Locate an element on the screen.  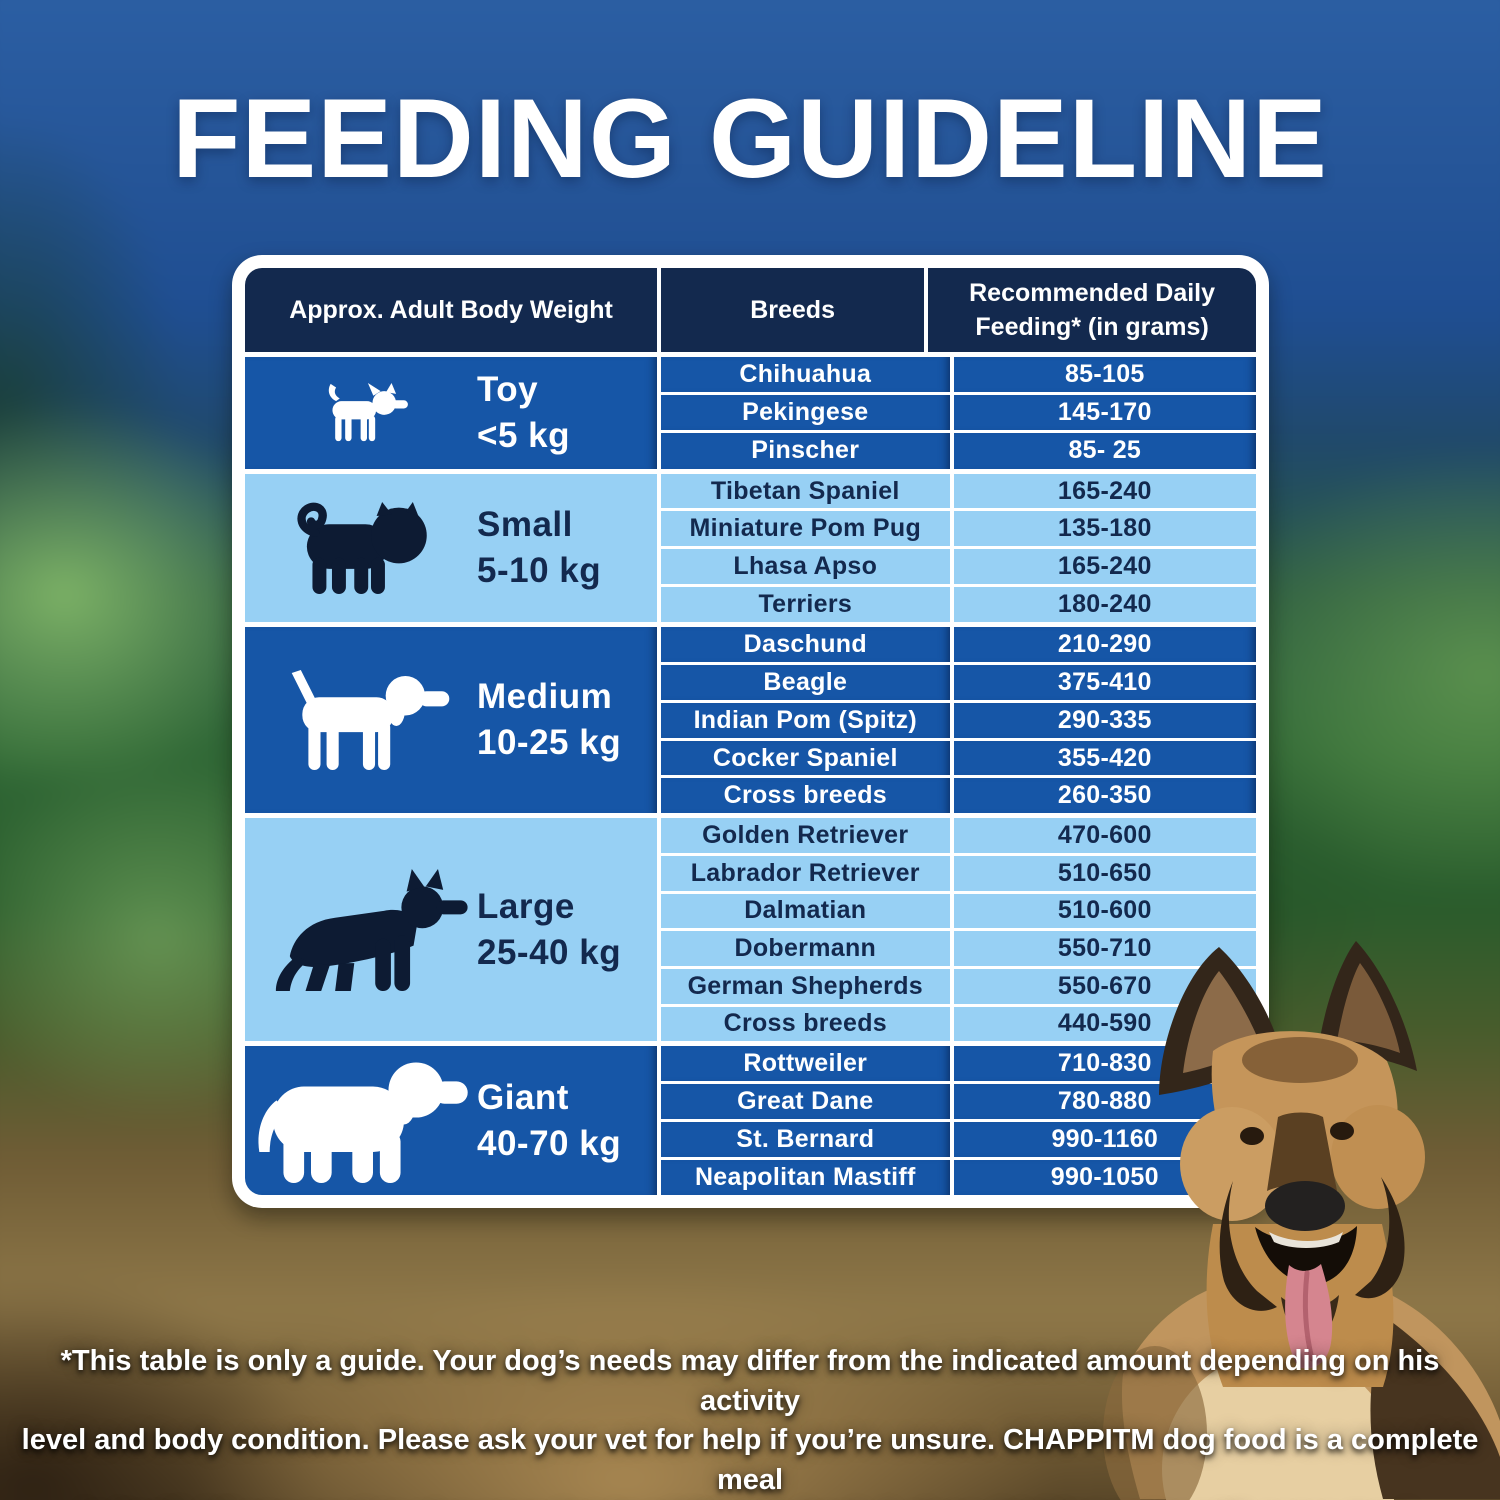
amount-cell: 550-710 is located at coordinates (1104, 948).